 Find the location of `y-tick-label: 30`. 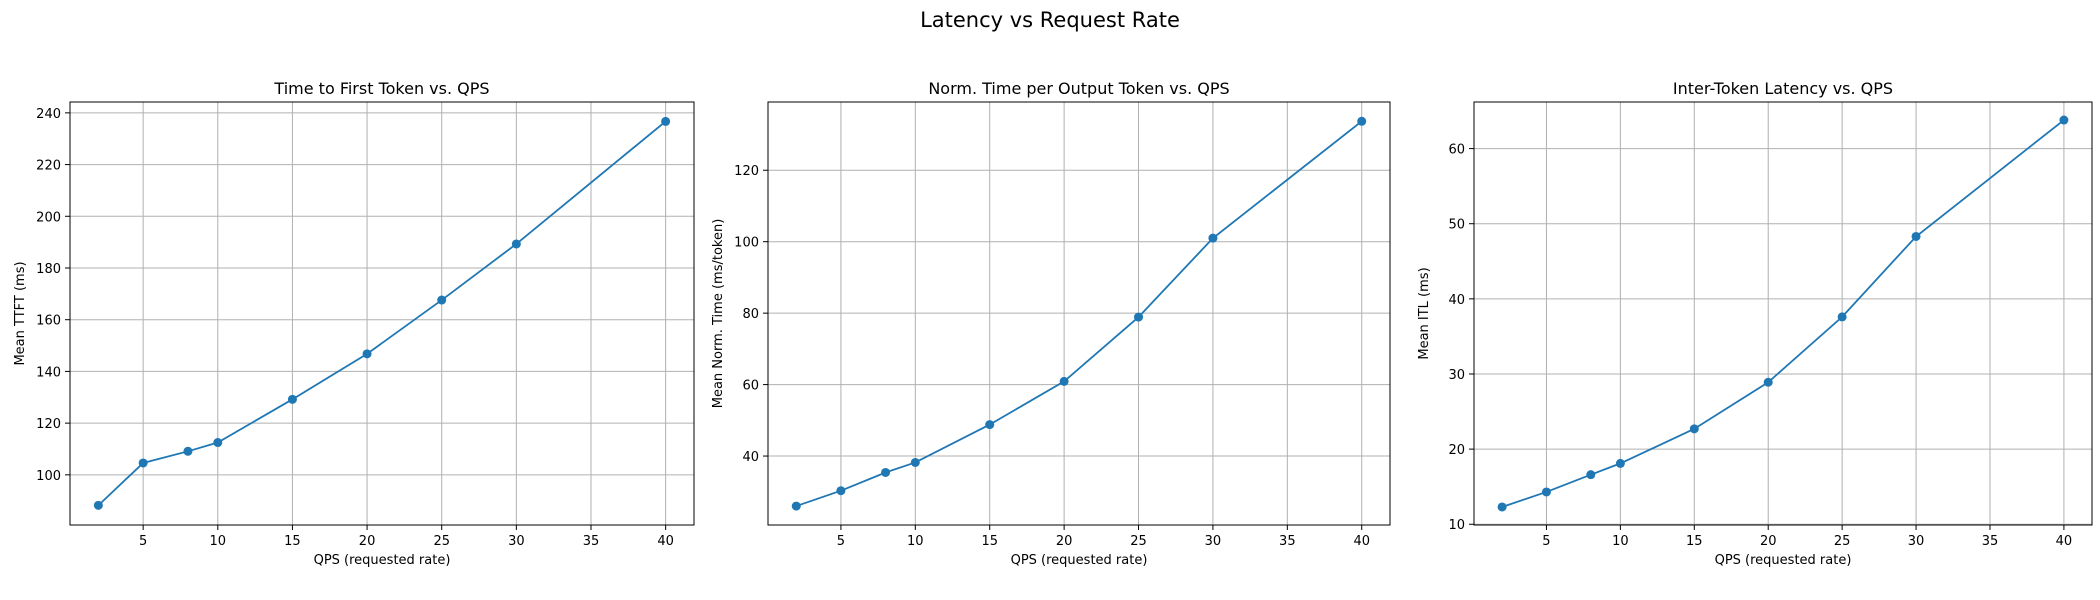

y-tick-label: 30 is located at coordinates (1456, 375).